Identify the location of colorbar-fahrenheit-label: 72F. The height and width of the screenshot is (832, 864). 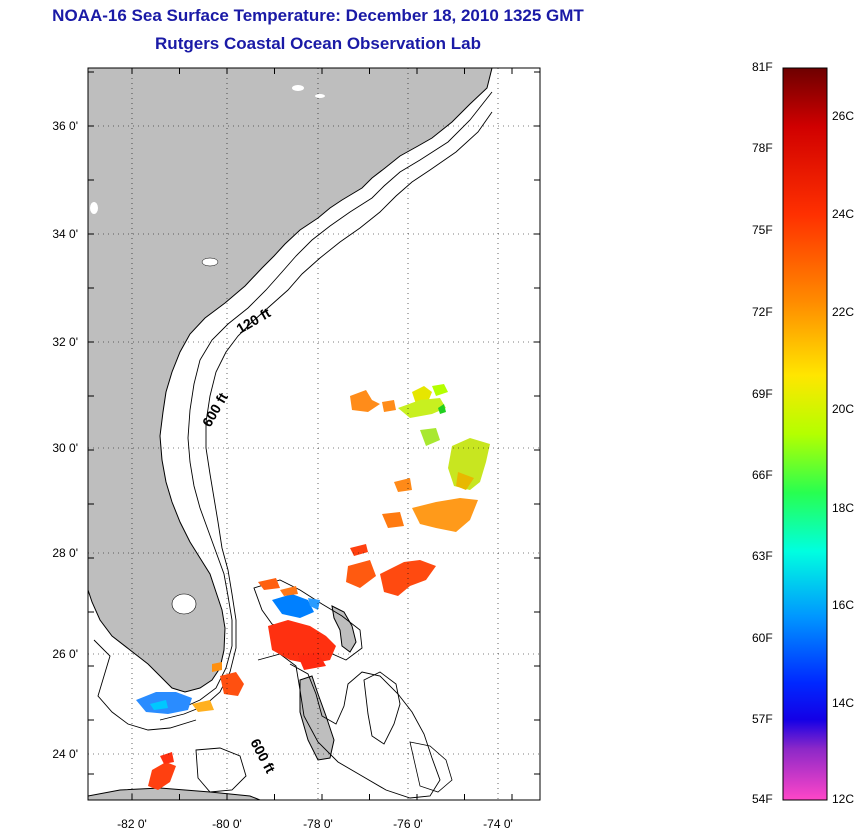
(762, 312).